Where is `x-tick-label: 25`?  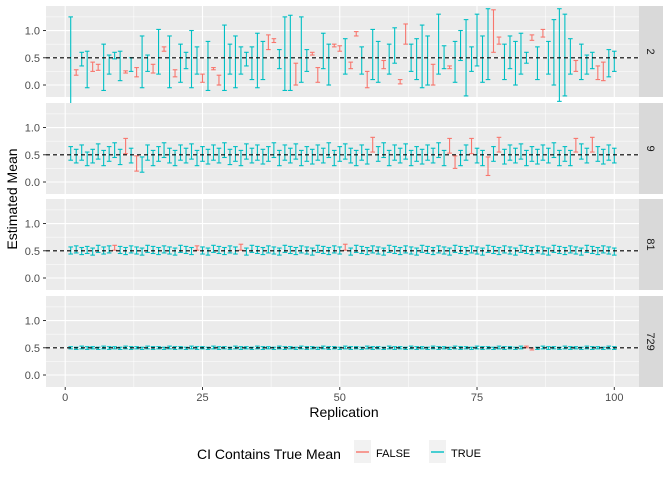
x-tick-label: 25 is located at coordinates (202, 398).